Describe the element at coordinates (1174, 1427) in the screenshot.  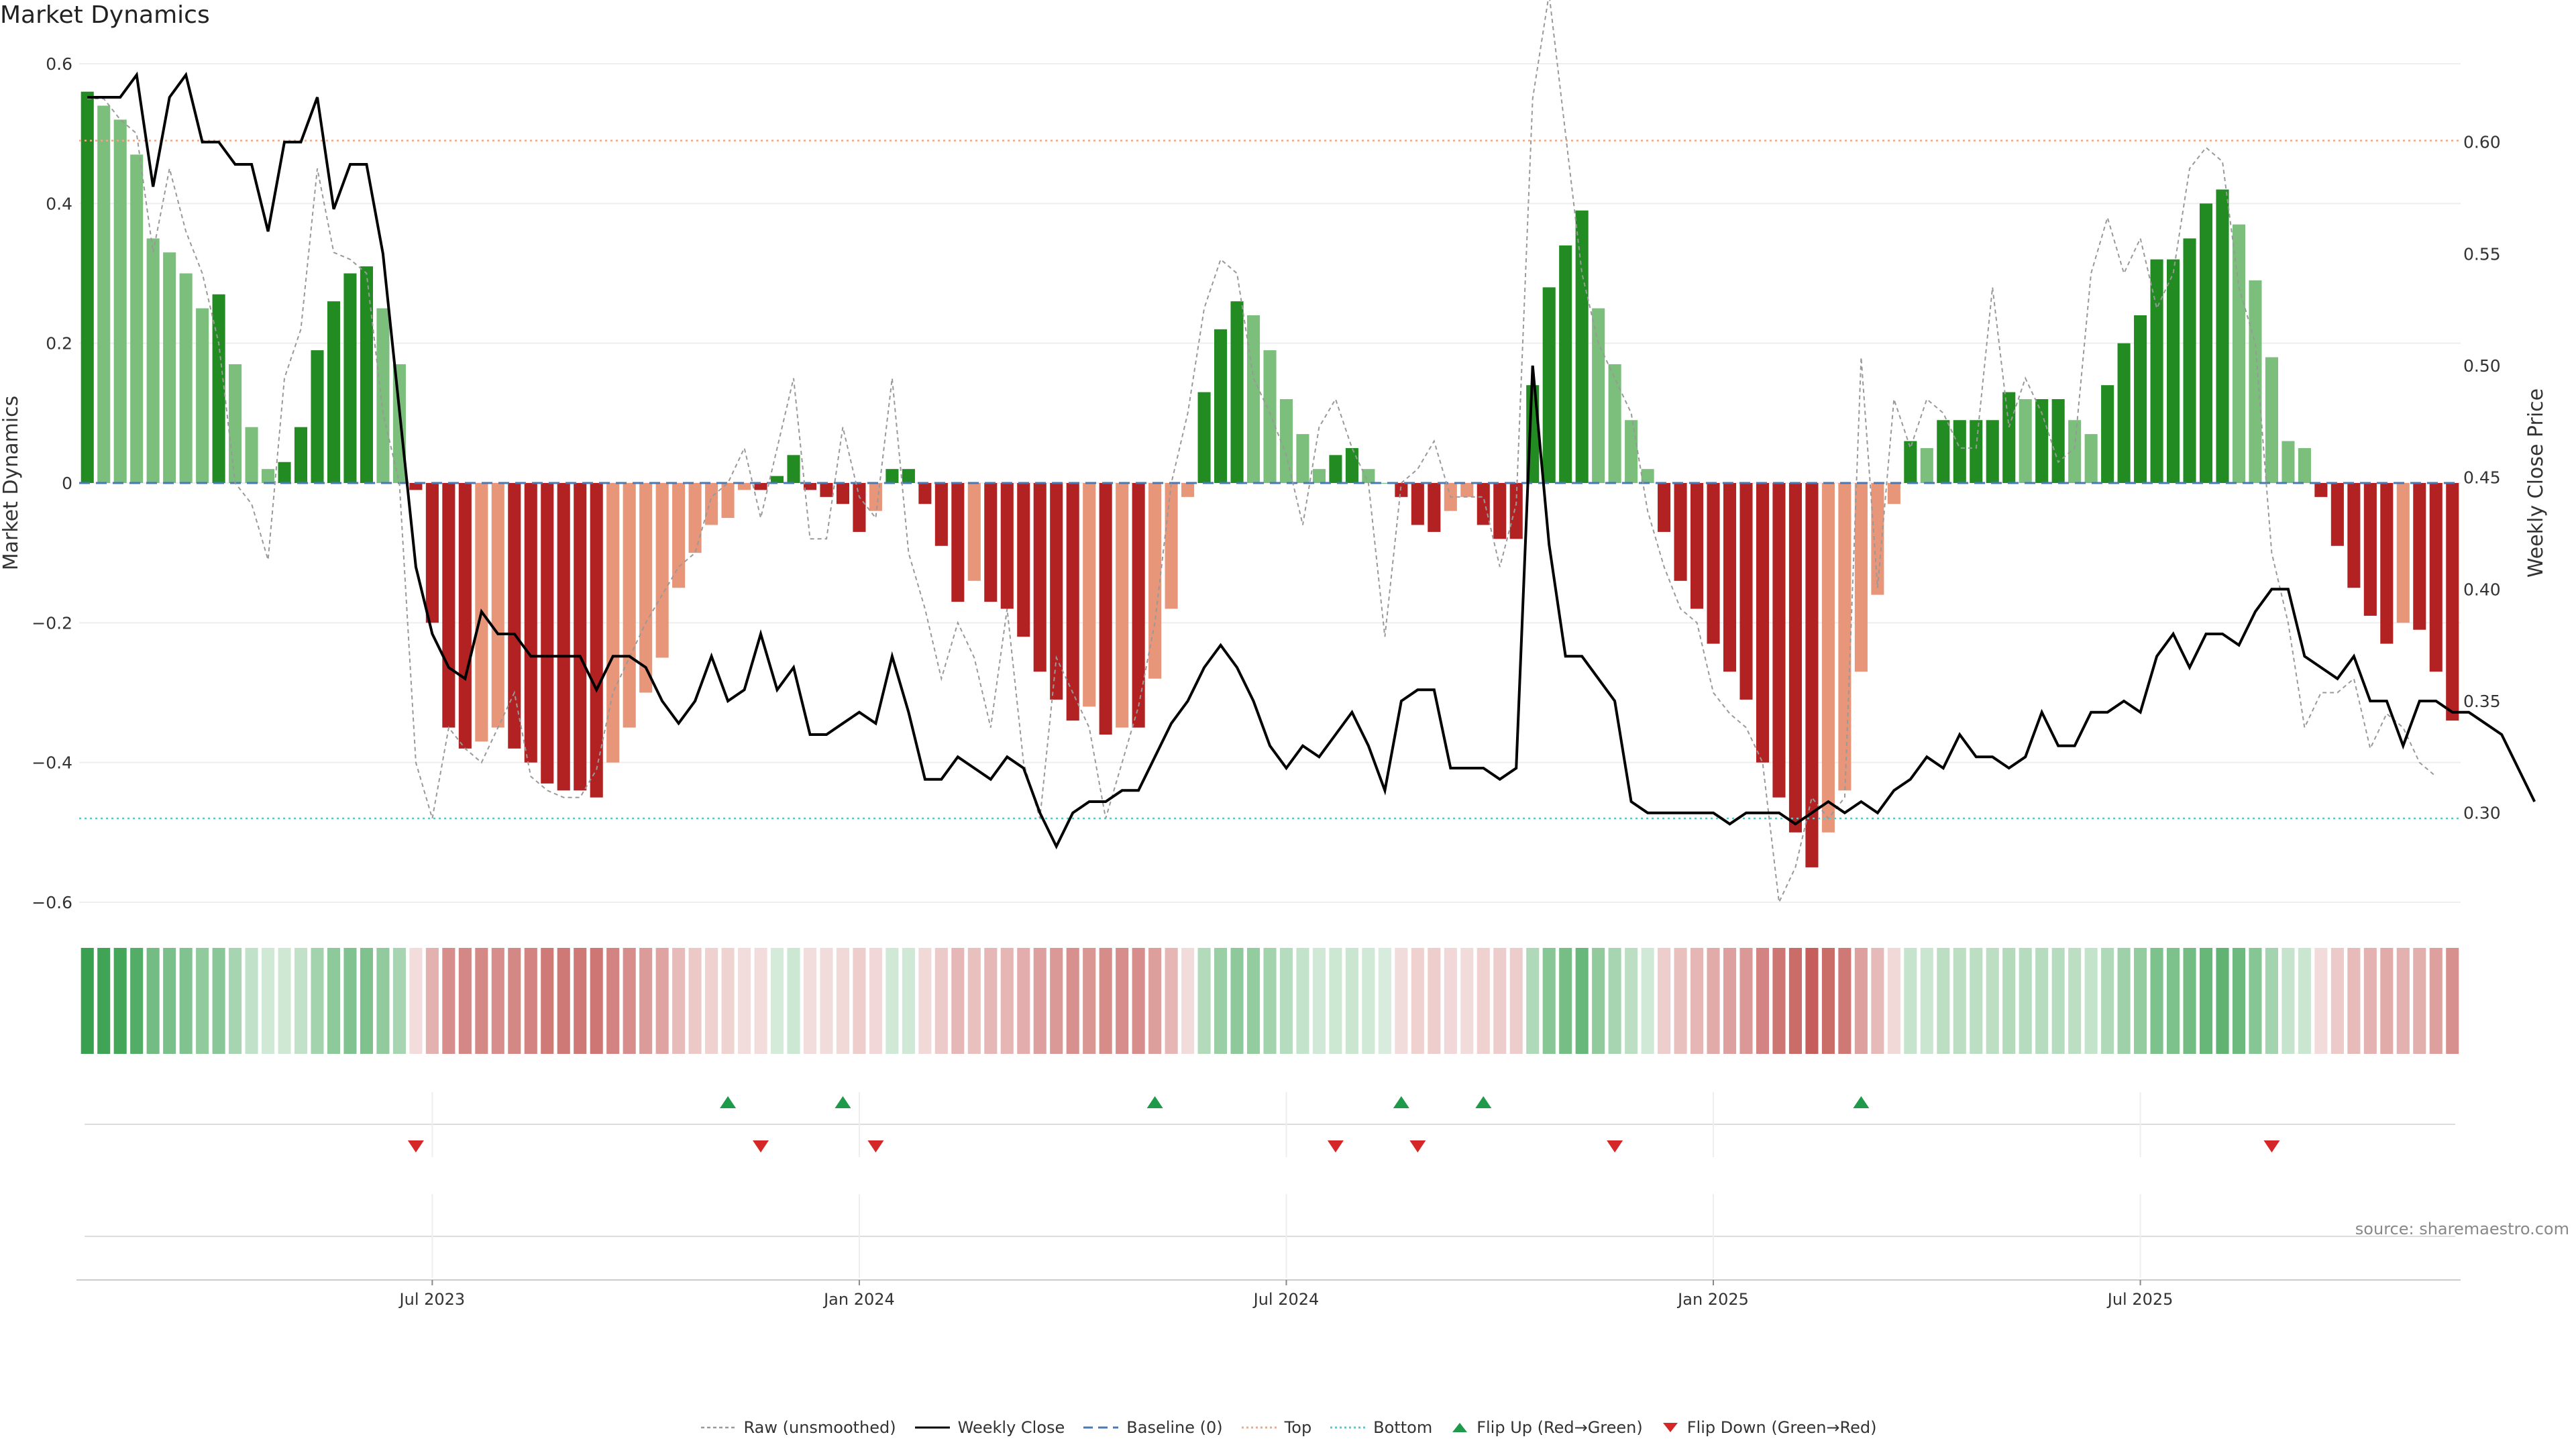
I see `legend-baseline-label: Baseline (0)` at that location.